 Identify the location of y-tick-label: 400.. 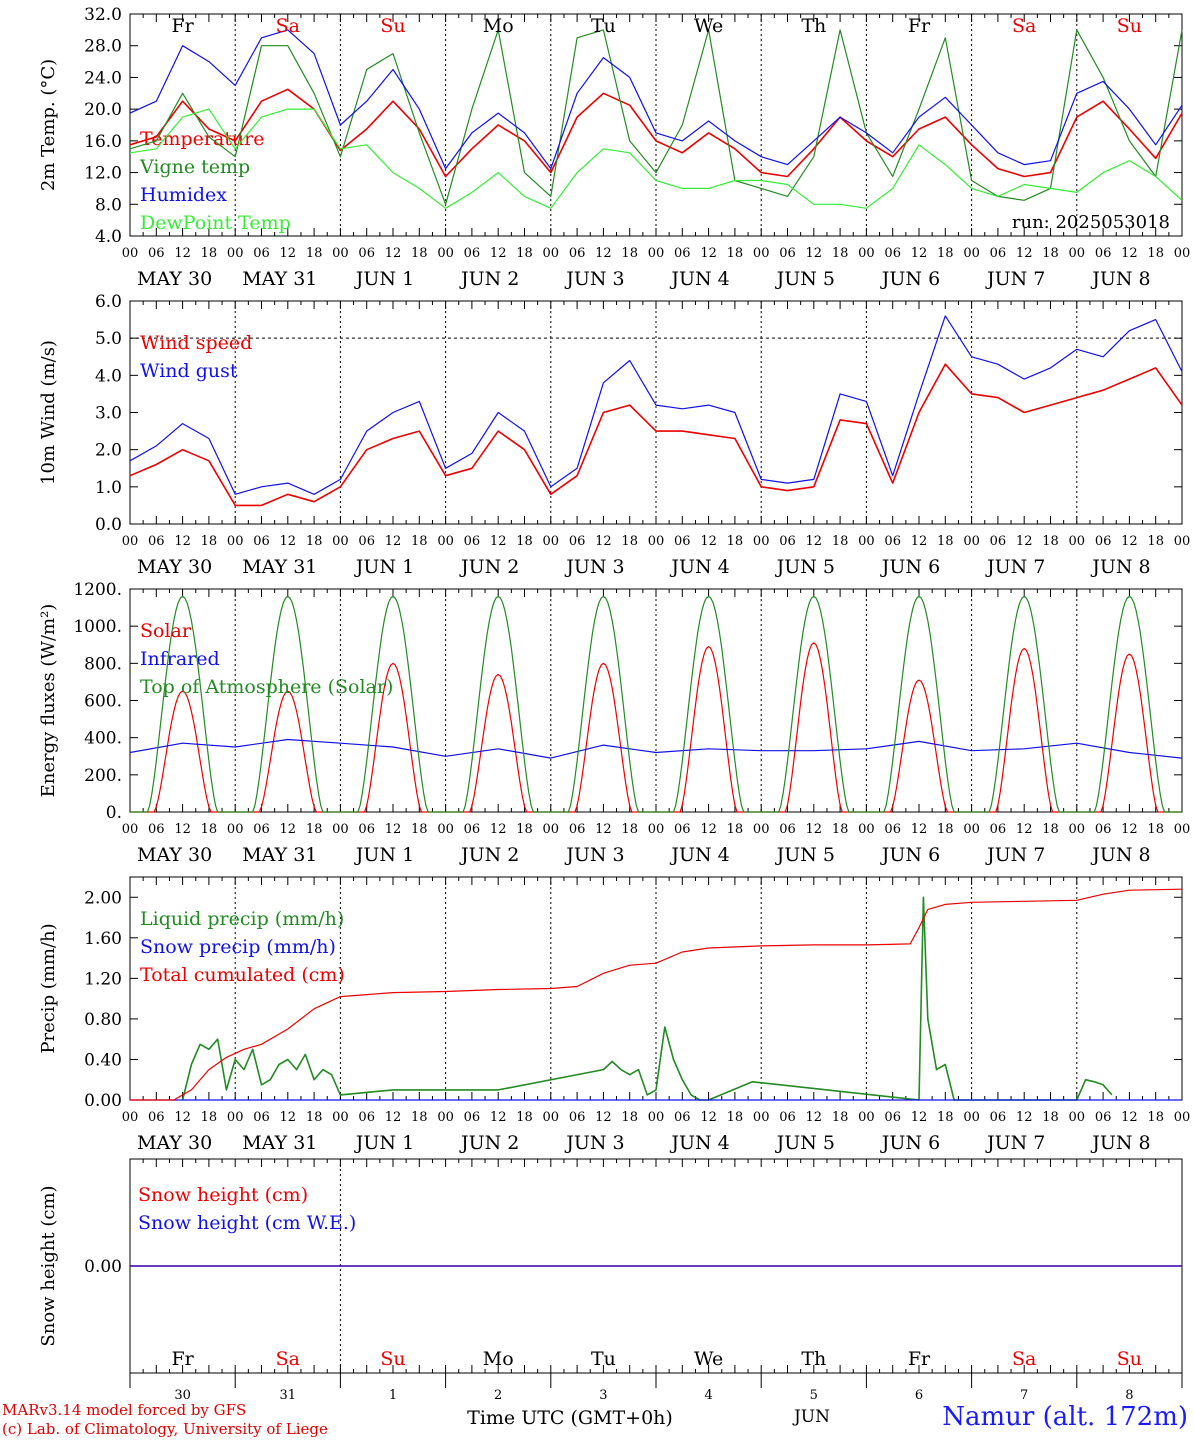
(103, 739).